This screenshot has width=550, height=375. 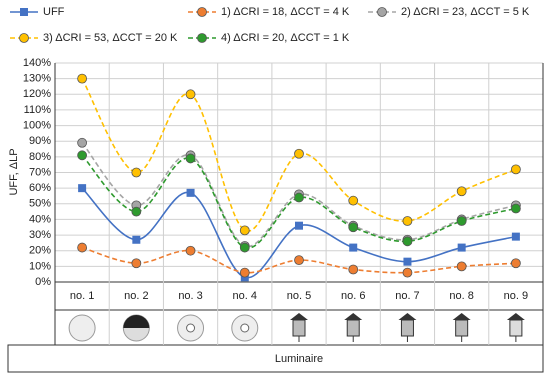 I want to click on y-tick-label: 0%, so click(x=43, y=282).